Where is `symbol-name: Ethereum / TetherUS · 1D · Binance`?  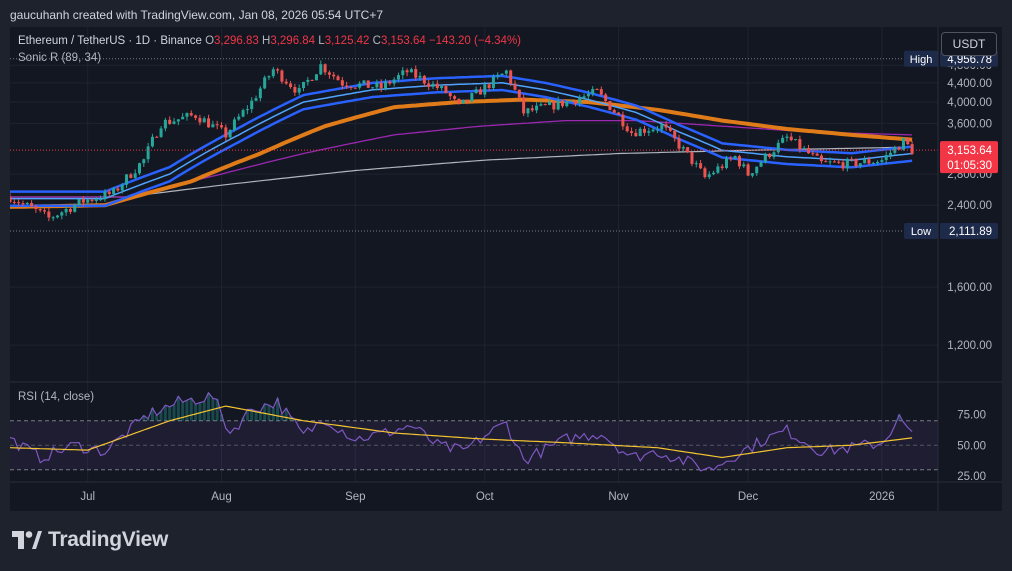
symbol-name: Ethereum / TetherUS · 1D · Binance is located at coordinates (110, 41).